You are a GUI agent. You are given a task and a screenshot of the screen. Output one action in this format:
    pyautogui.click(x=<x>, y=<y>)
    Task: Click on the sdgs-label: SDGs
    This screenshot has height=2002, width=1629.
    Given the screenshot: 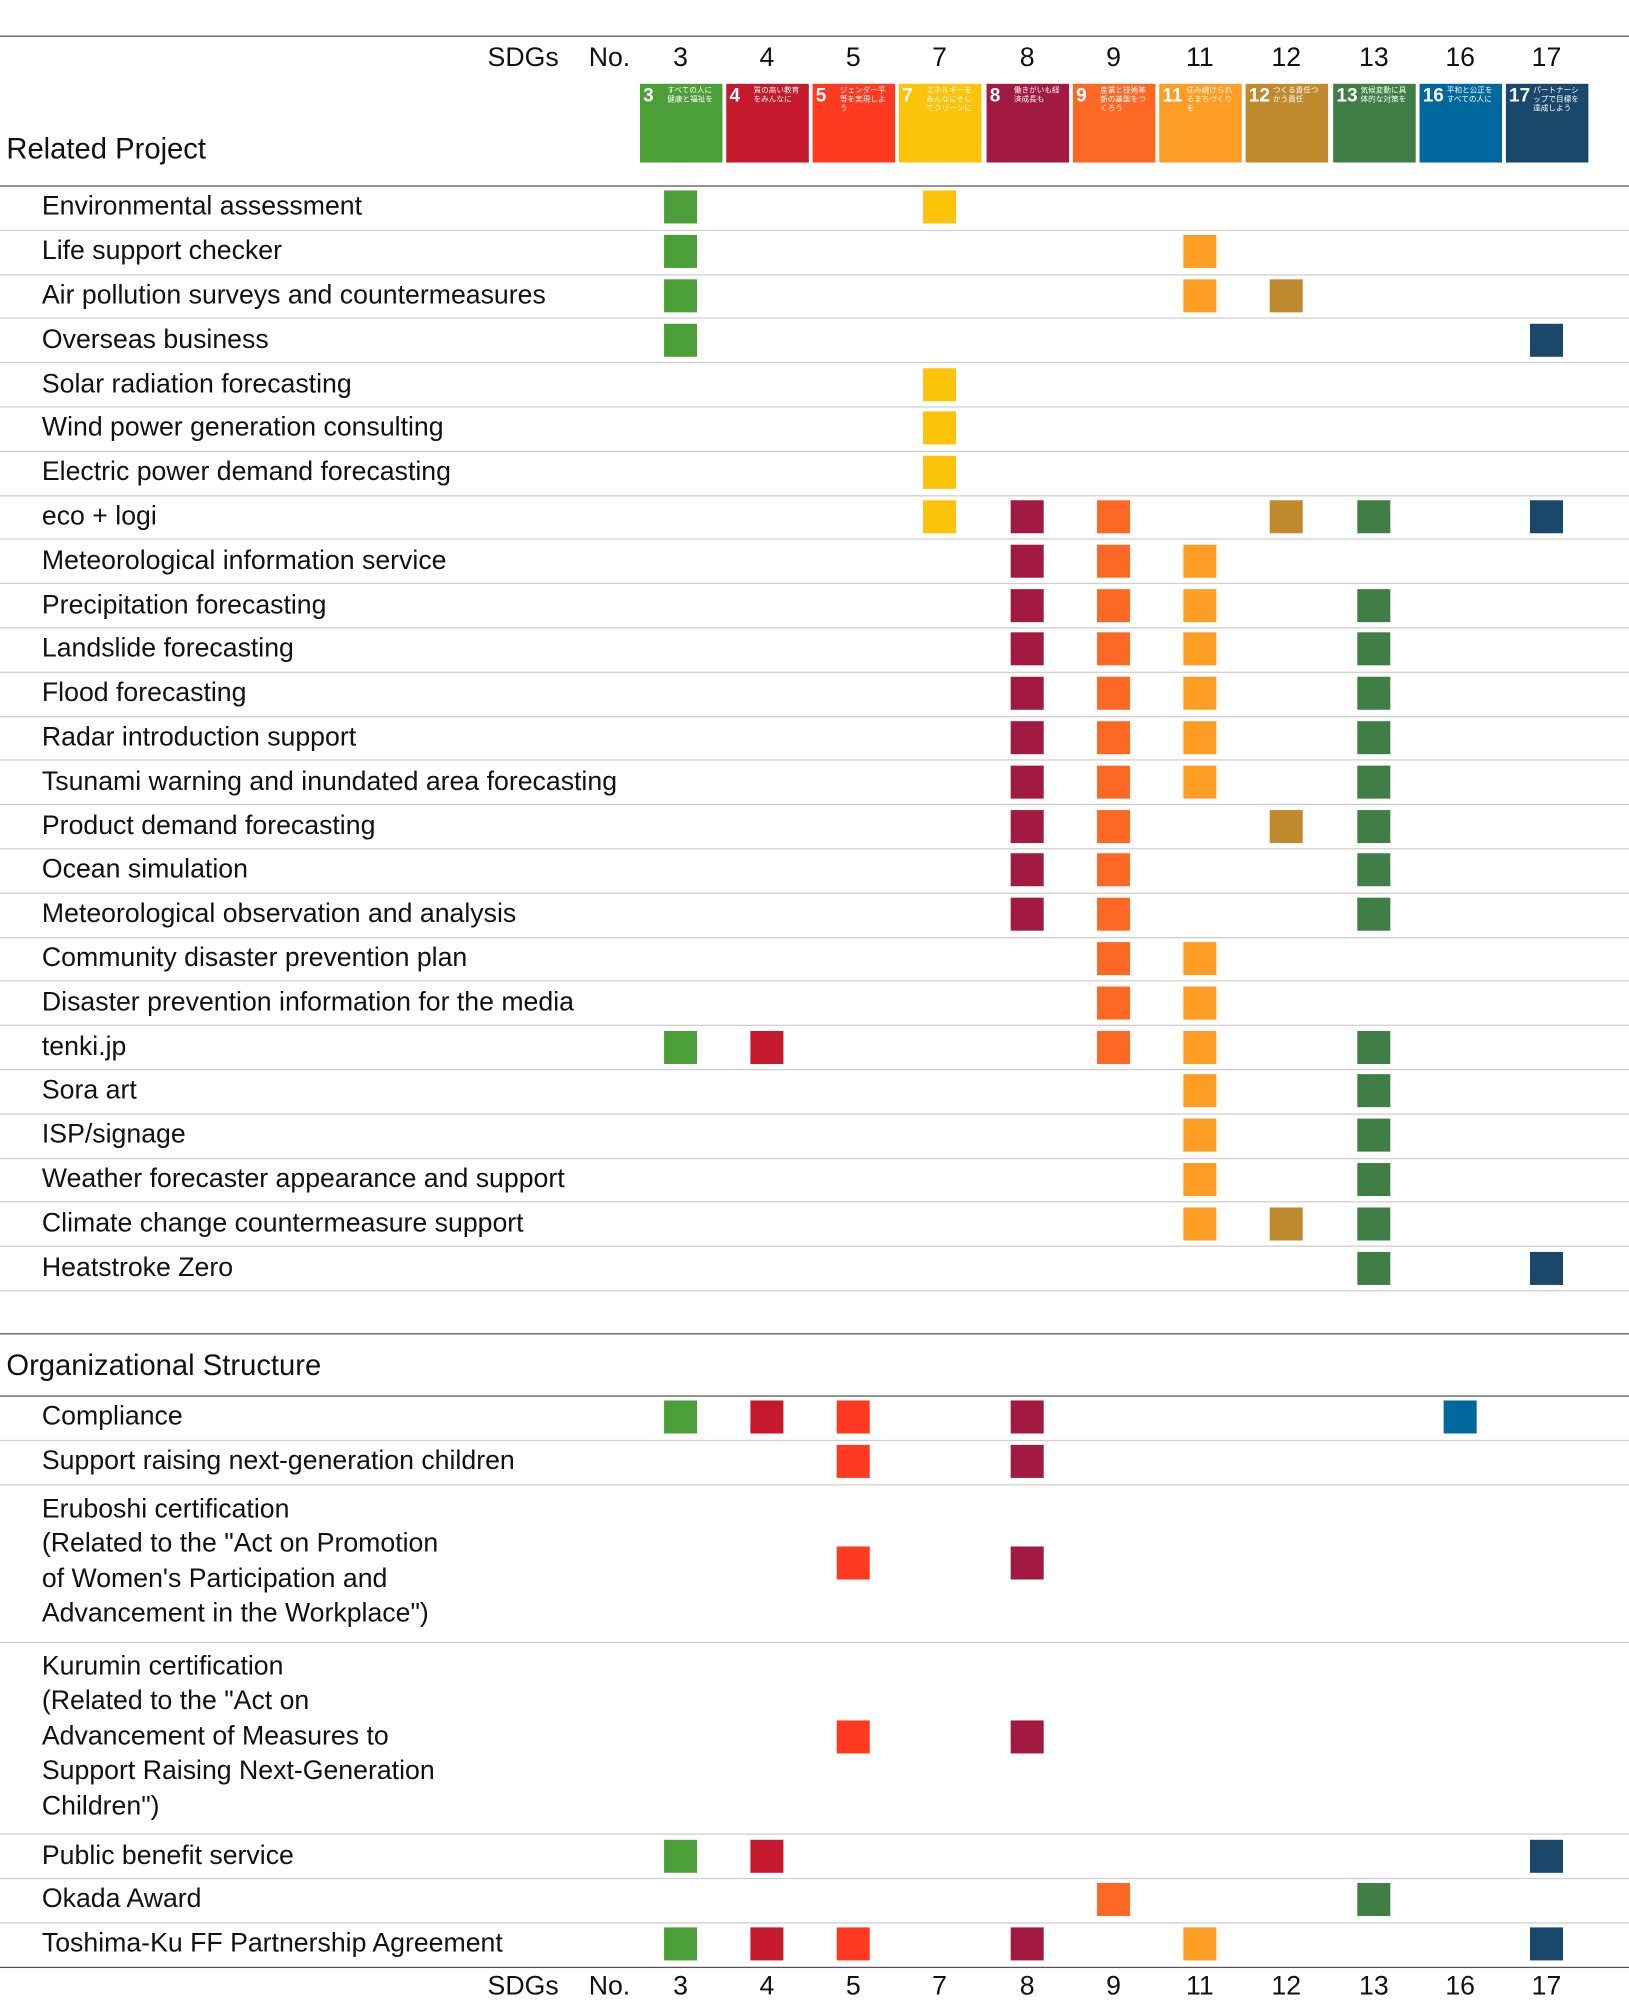 What is the action you would take?
    pyautogui.click(x=523, y=1986)
    